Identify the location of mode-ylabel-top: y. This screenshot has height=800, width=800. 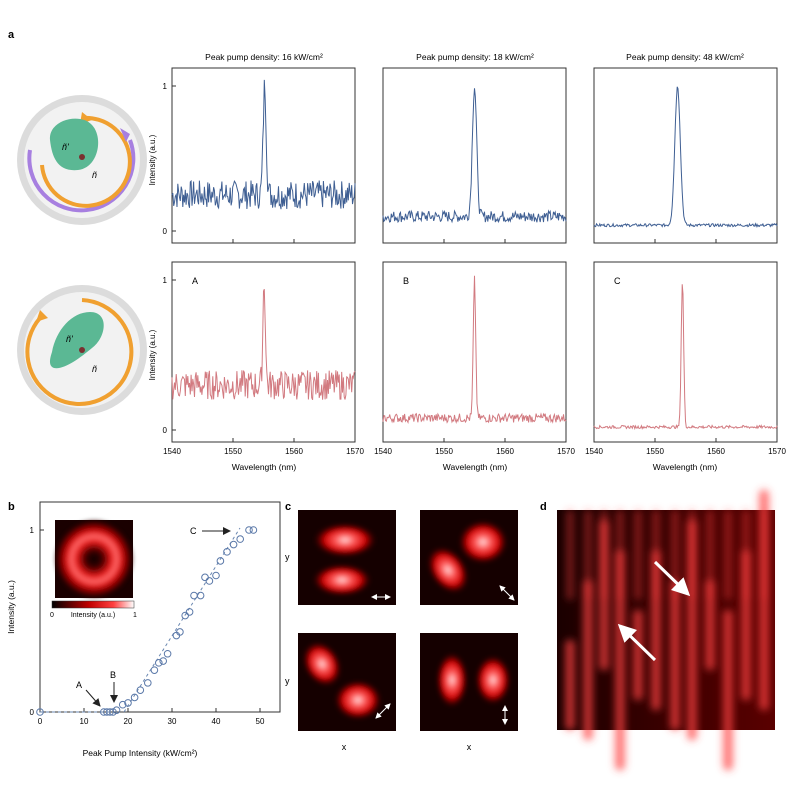
(287, 557).